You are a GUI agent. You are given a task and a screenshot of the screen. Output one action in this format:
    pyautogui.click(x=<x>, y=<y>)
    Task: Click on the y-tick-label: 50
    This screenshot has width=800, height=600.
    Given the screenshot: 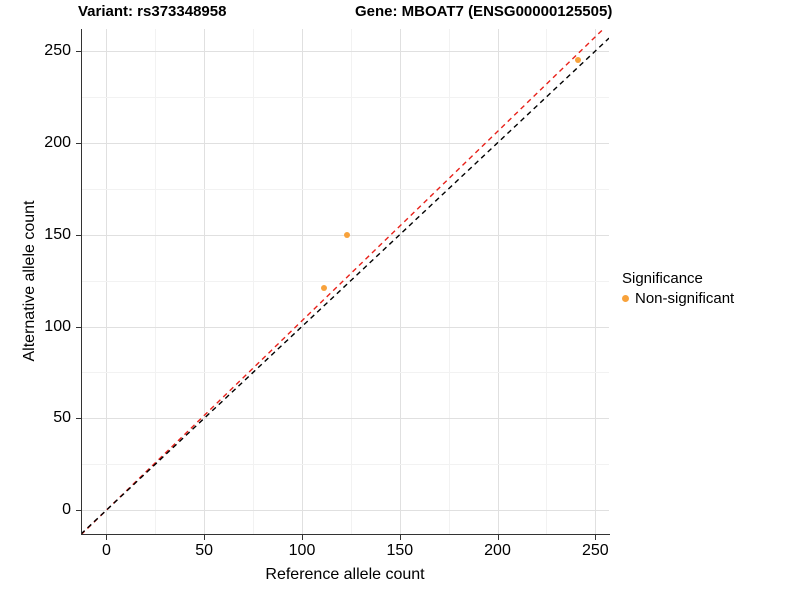 What is the action you would take?
    pyautogui.click(x=62, y=418)
    